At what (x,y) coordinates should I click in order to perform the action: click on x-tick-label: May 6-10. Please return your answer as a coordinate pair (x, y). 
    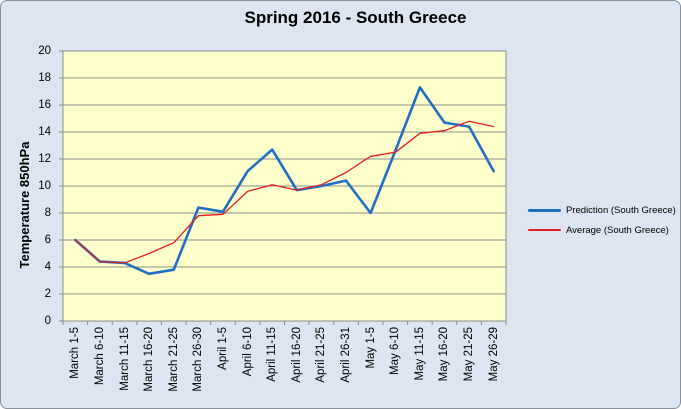
    Looking at the image, I should click on (395, 351).